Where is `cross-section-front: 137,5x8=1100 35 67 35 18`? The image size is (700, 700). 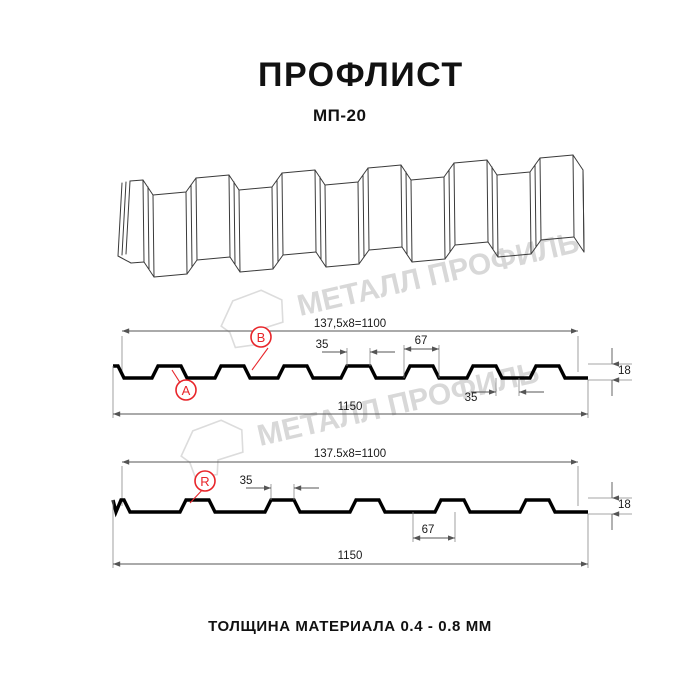
cross-section-front: 137,5x8=1100 35 67 35 18 is located at coordinates (372, 368).